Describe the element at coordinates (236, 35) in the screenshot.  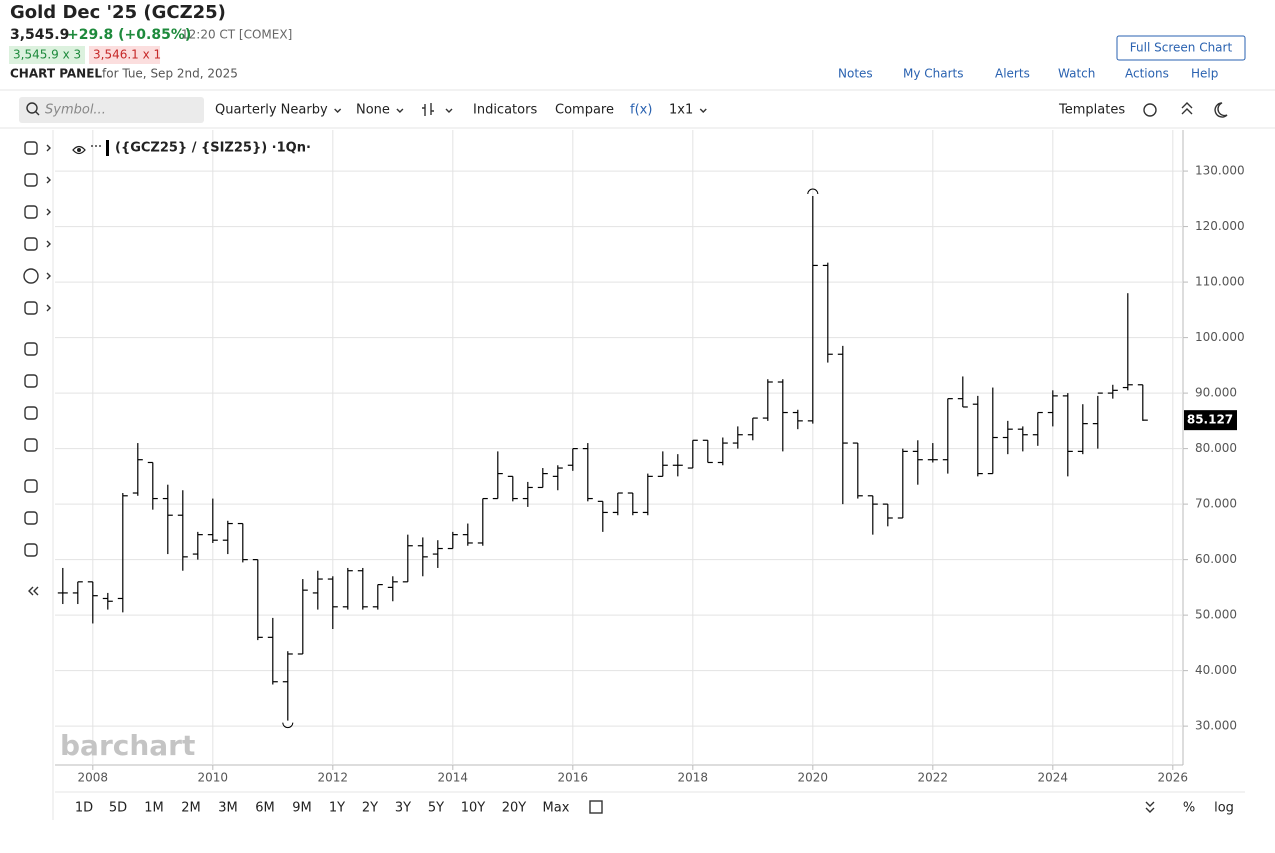
I see `quote-time: 12:20 CT [COMEX]` at that location.